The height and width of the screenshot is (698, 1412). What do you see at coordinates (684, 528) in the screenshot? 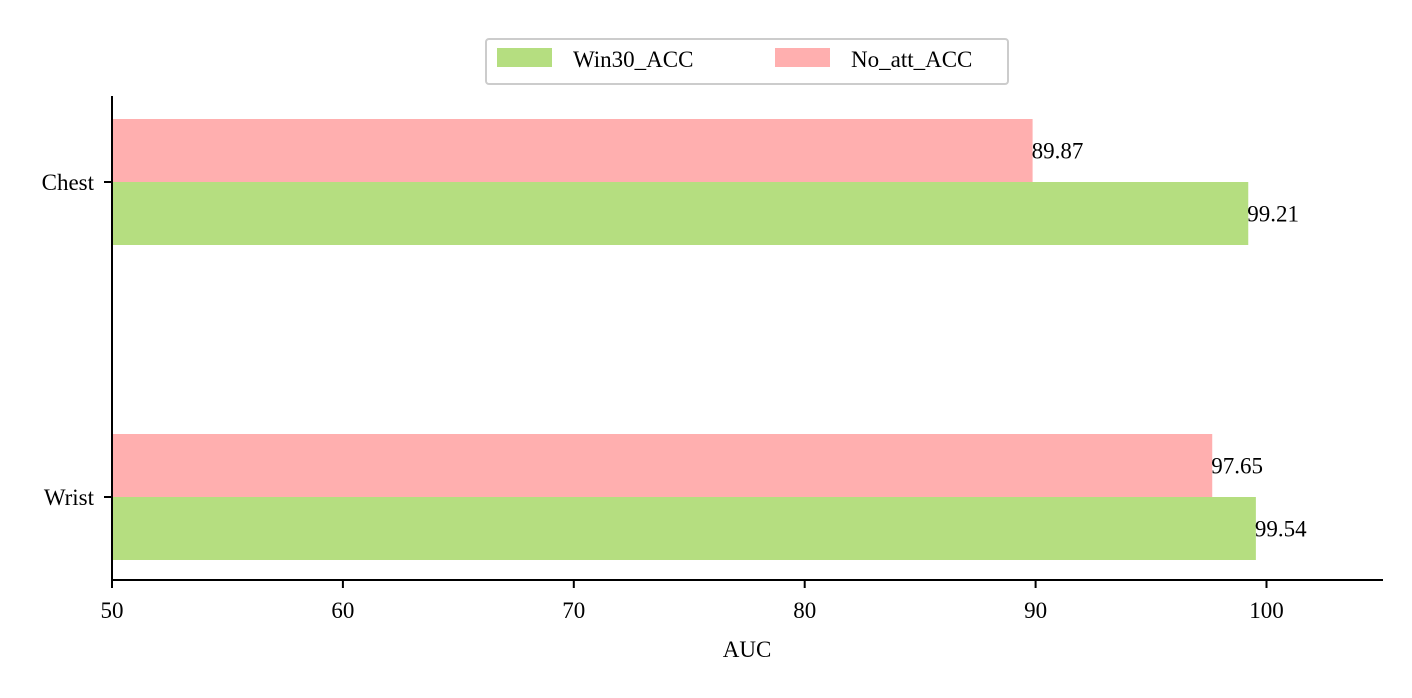
I see `bar-win30-wrist` at bounding box center [684, 528].